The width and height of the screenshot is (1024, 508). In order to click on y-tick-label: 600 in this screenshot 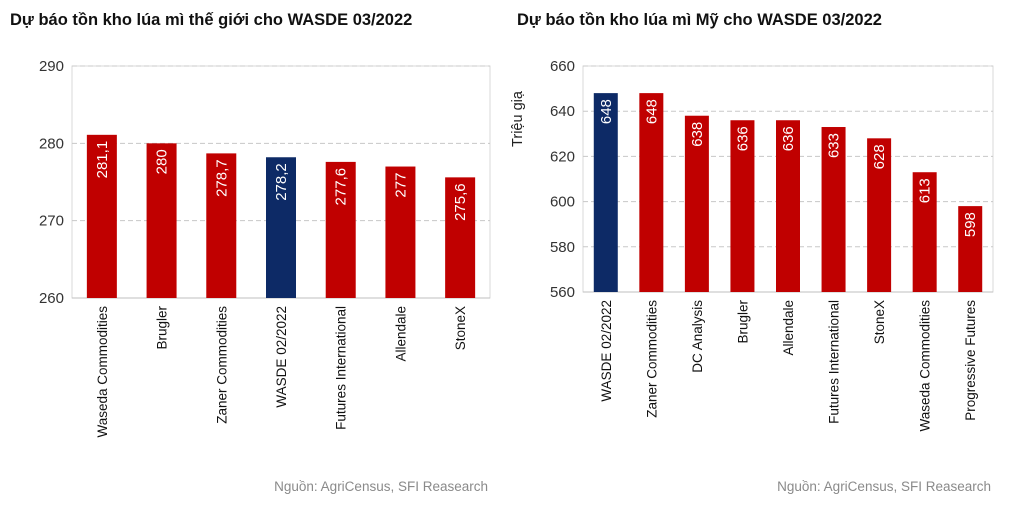, I will do `click(562, 202)`.